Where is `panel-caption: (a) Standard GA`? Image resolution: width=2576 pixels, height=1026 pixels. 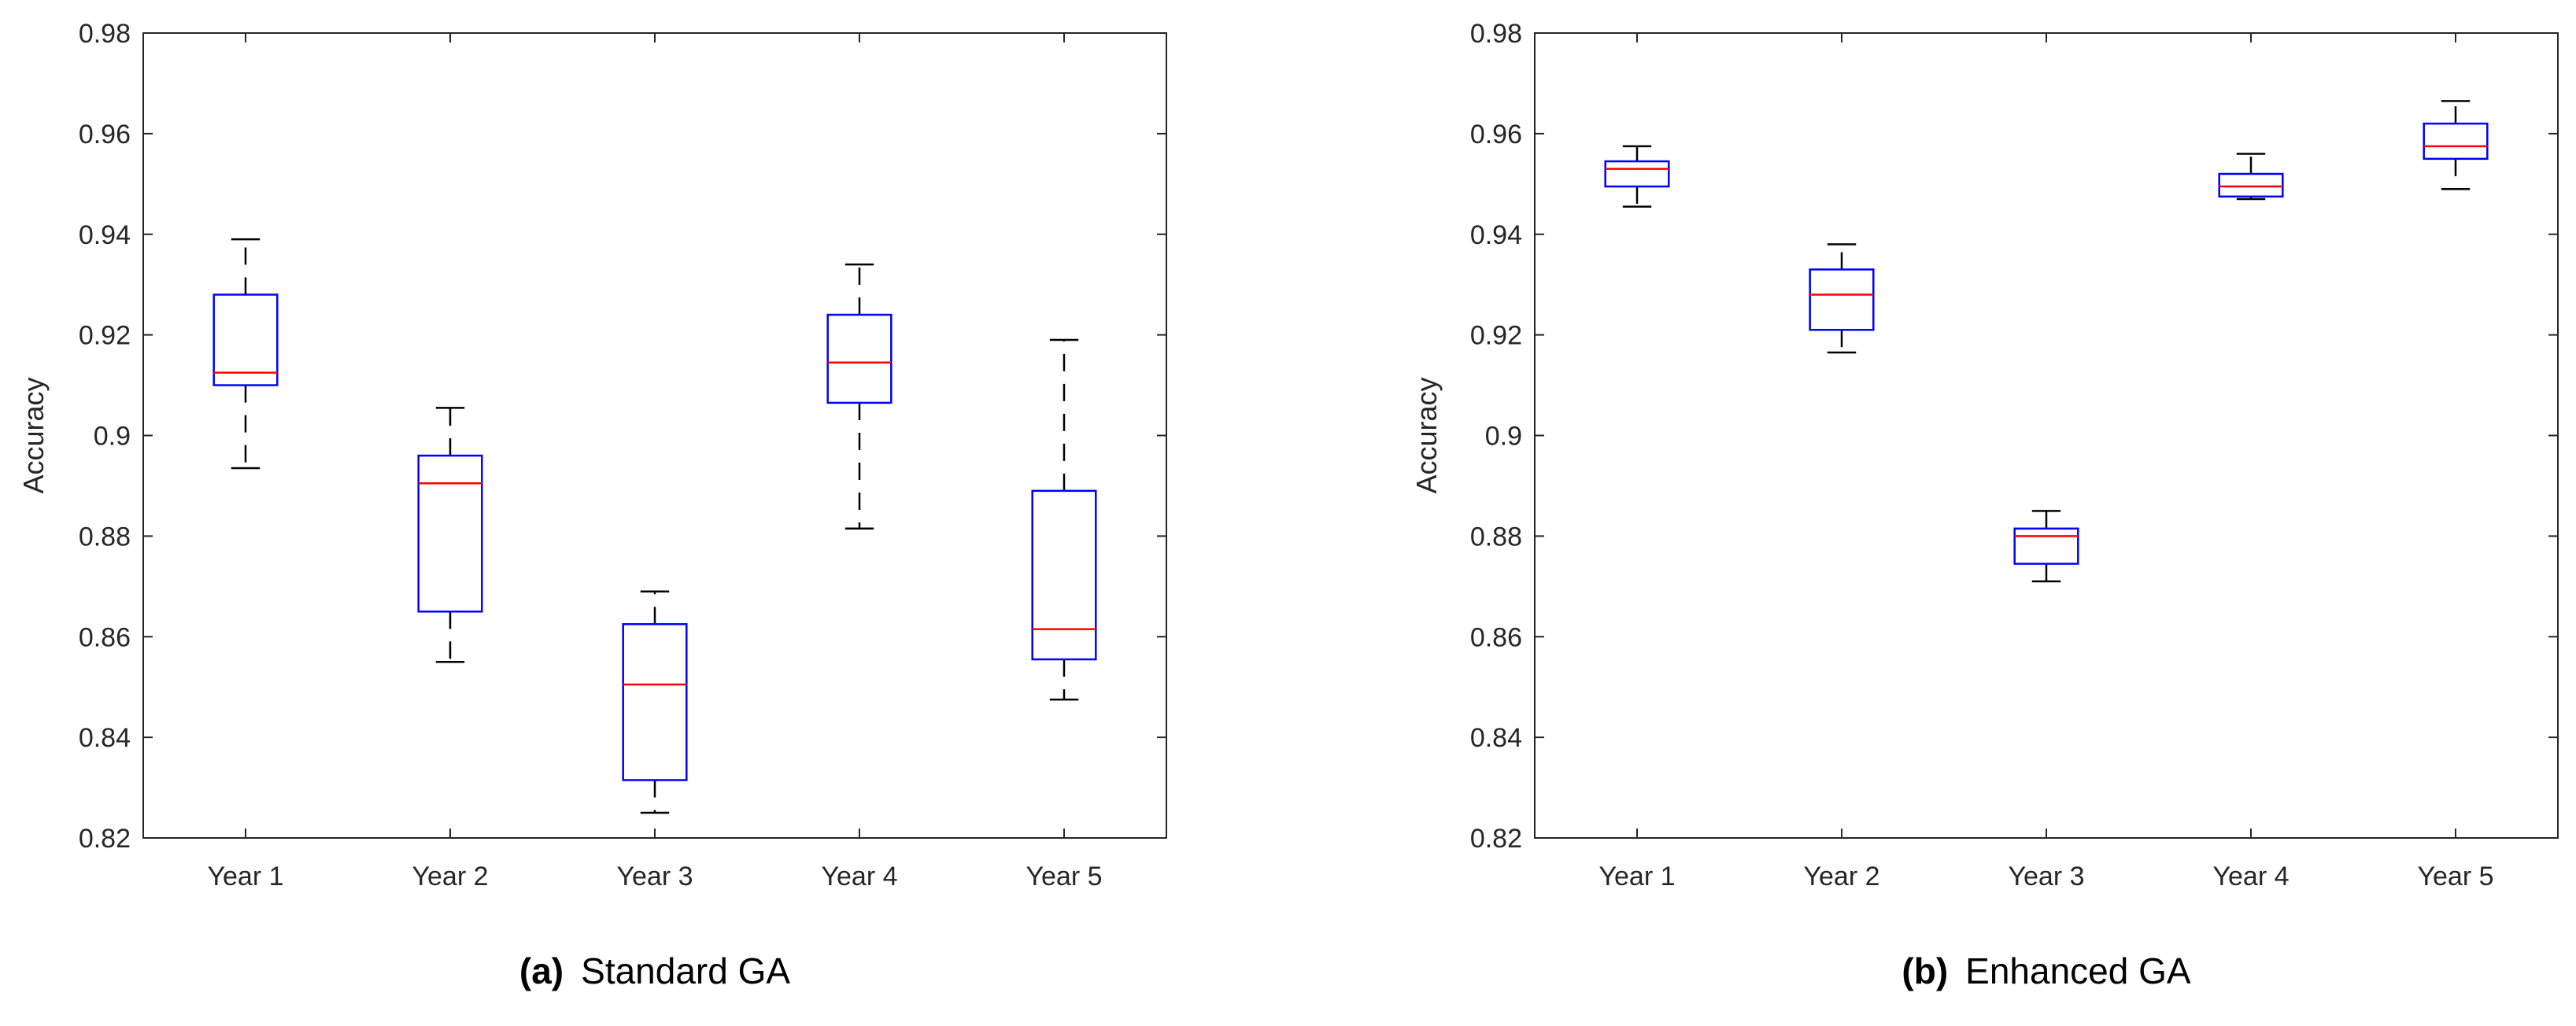
panel-caption: (a) Standard GA is located at coordinates (654, 970).